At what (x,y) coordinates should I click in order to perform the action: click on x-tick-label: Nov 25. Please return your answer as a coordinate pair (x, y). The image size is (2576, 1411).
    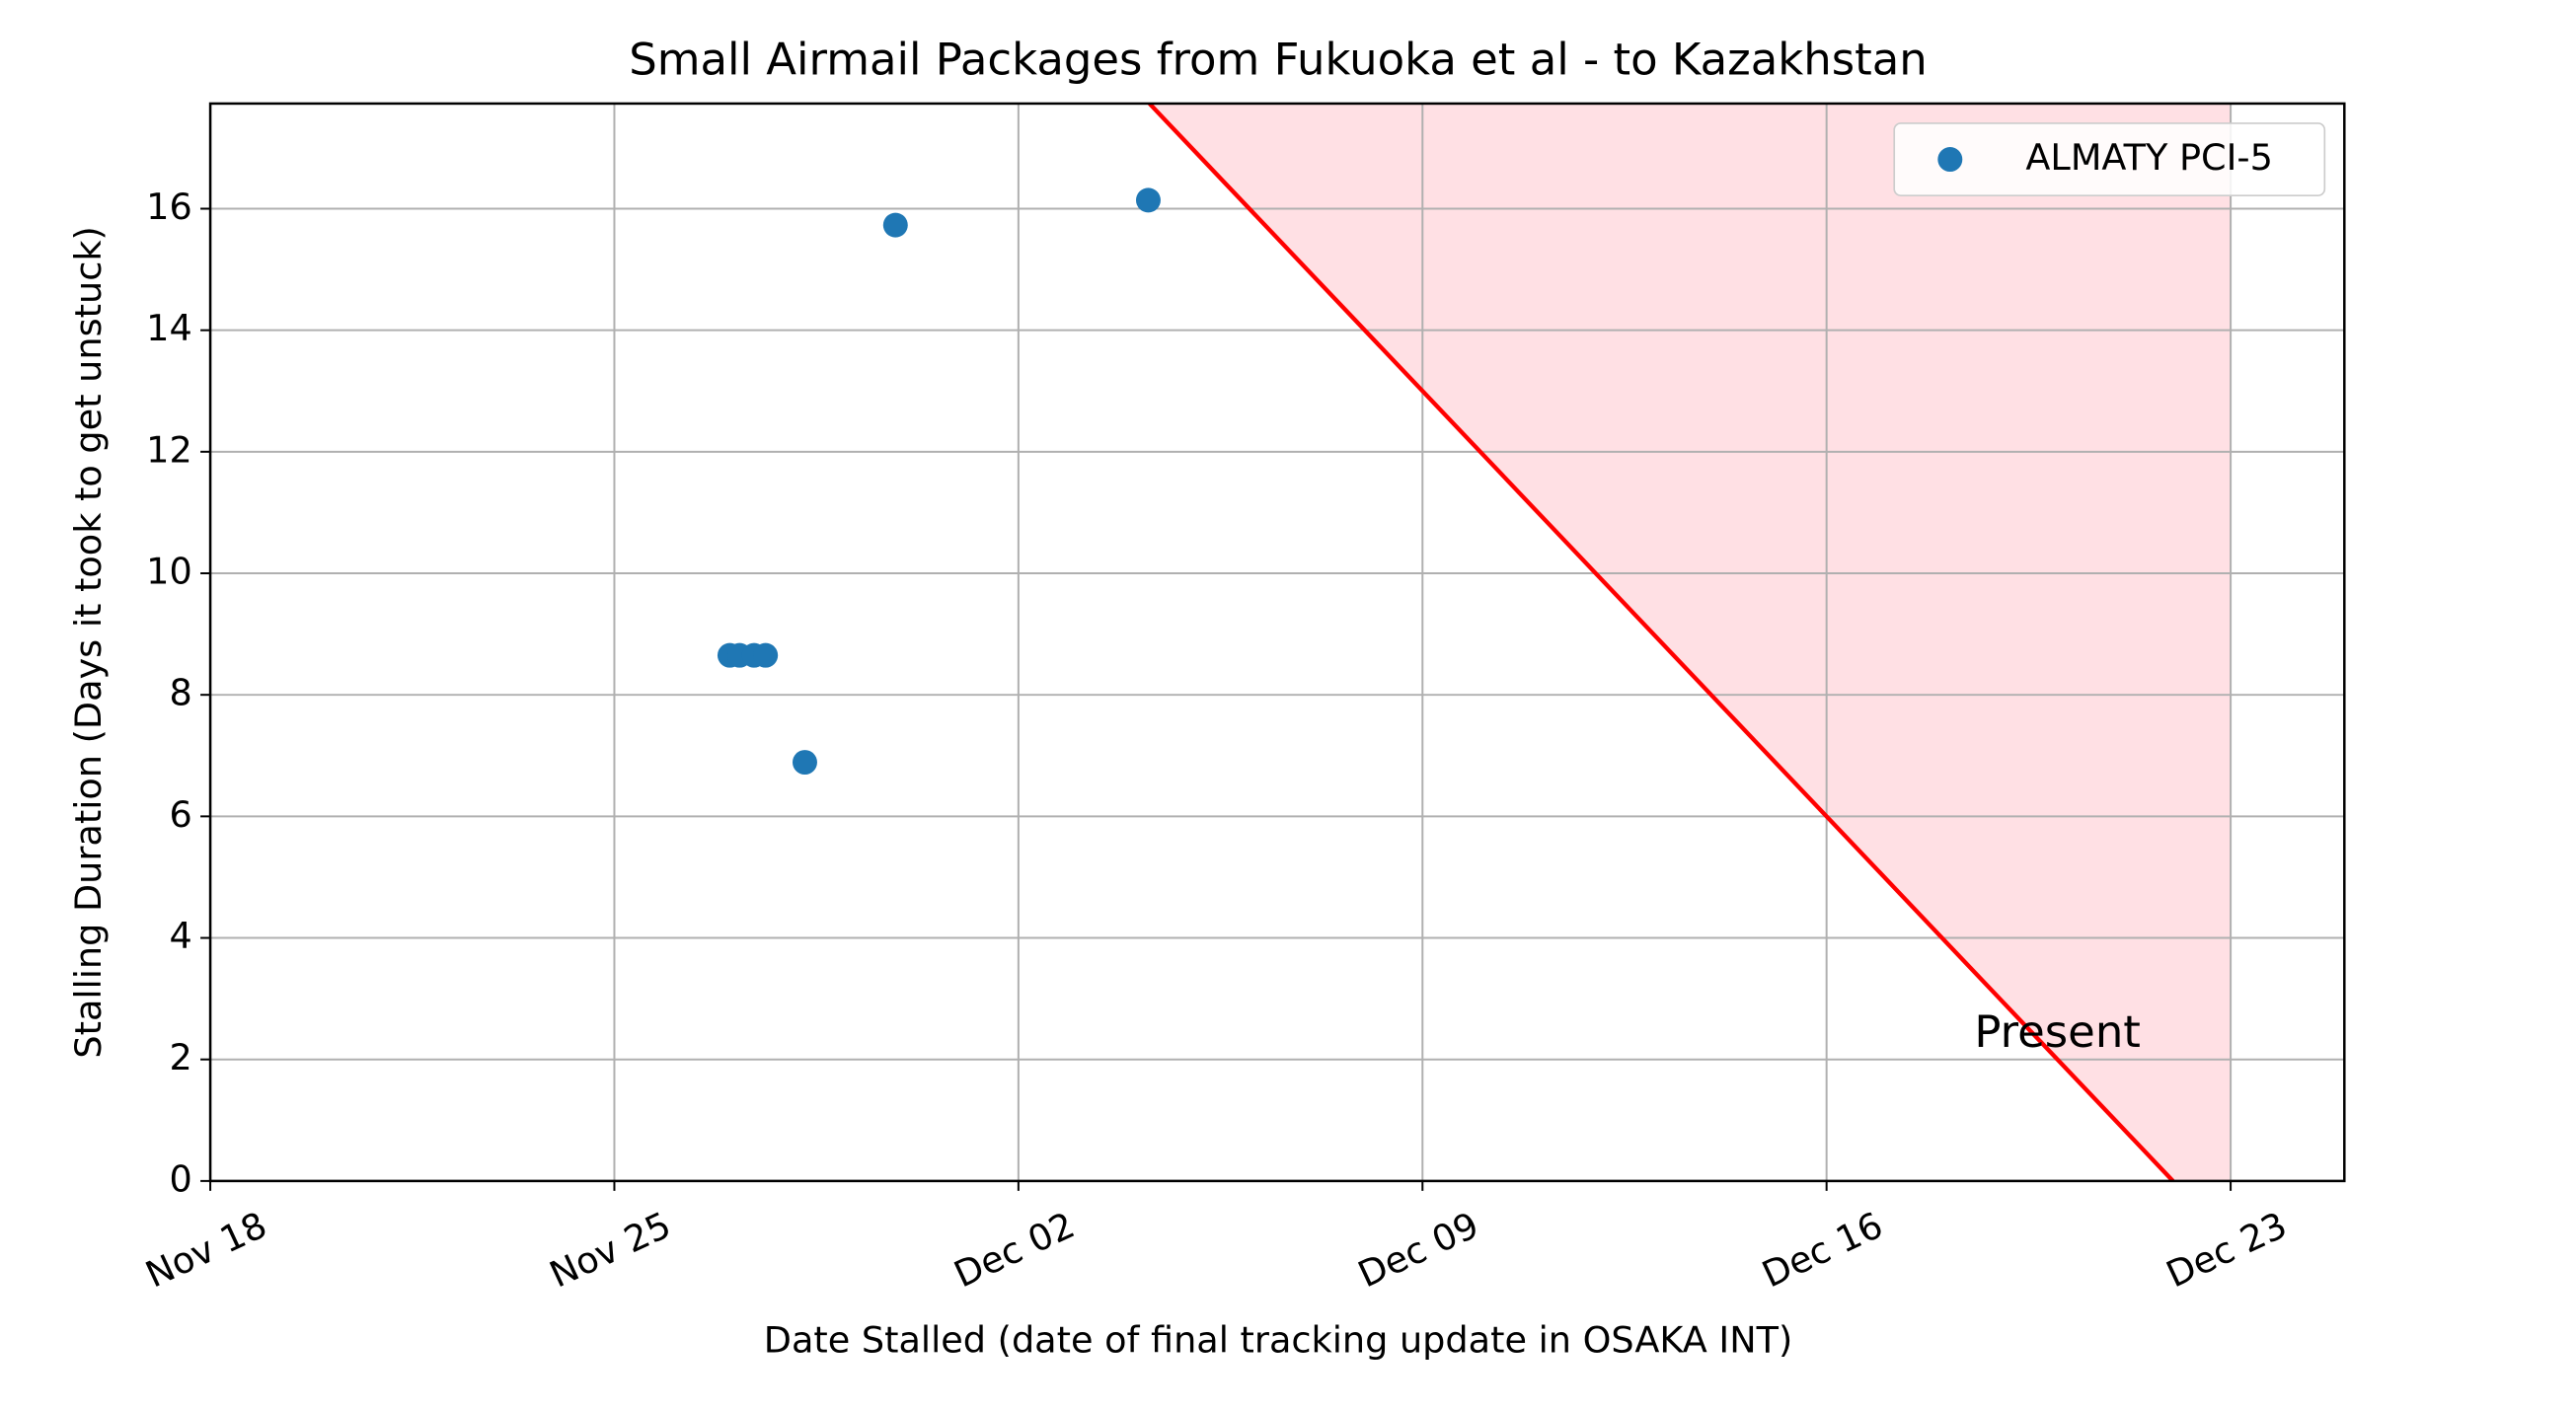
    Looking at the image, I should click on (610, 1250).